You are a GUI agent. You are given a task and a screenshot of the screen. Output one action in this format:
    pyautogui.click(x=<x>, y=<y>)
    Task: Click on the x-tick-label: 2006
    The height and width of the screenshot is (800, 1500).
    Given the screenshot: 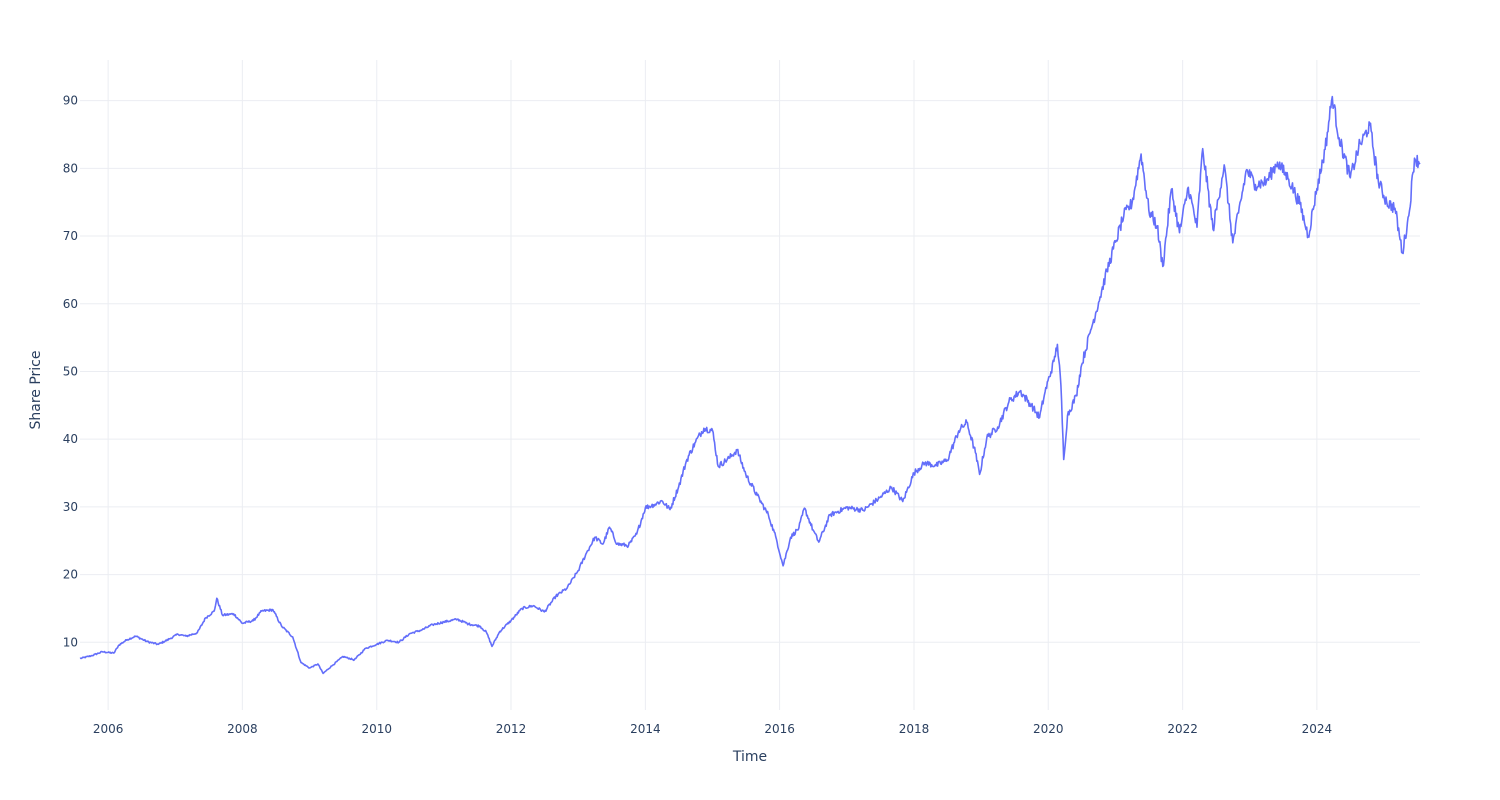 What is the action you would take?
    pyautogui.click(x=108, y=729)
    